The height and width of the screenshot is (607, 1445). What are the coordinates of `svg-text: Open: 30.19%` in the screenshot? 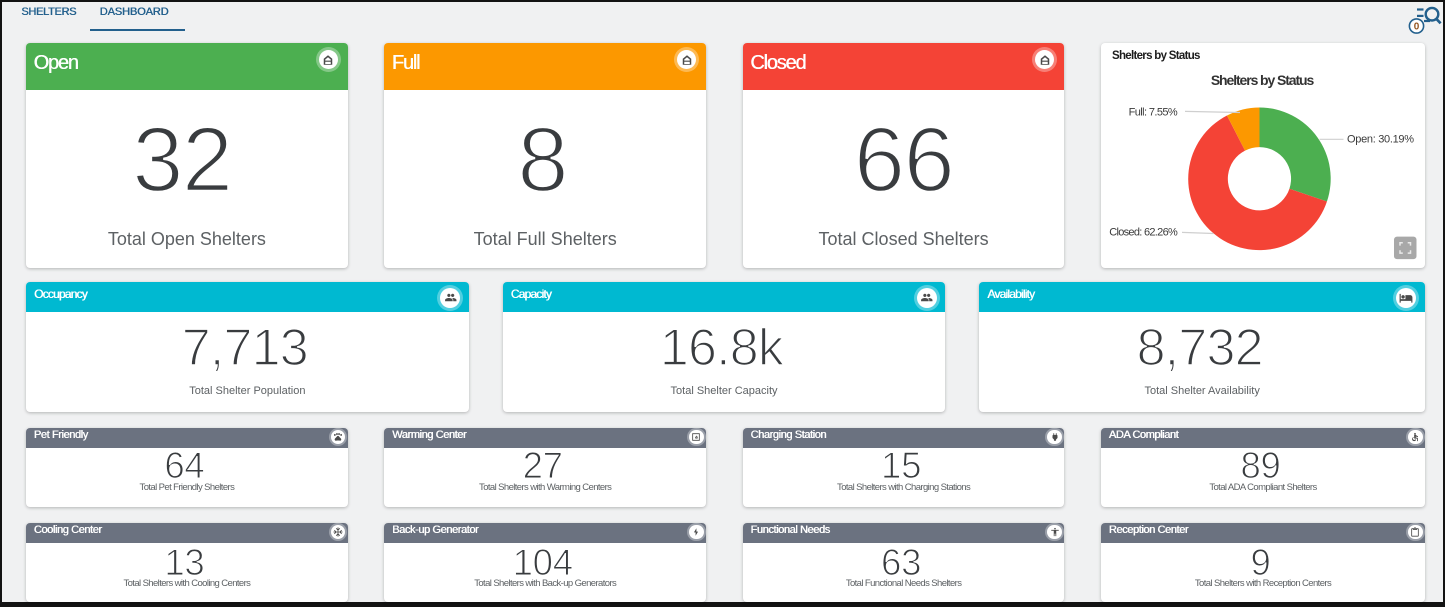 It's located at (1380, 139).